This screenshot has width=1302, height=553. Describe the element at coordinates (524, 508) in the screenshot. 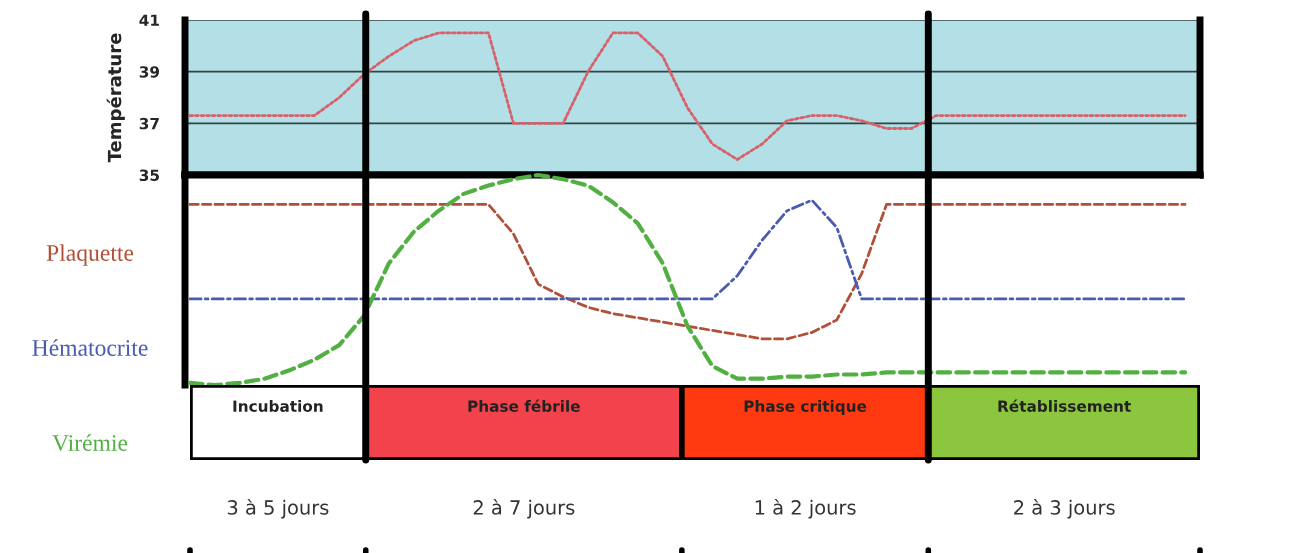

I see `text: 2 à 7 jours` at that location.